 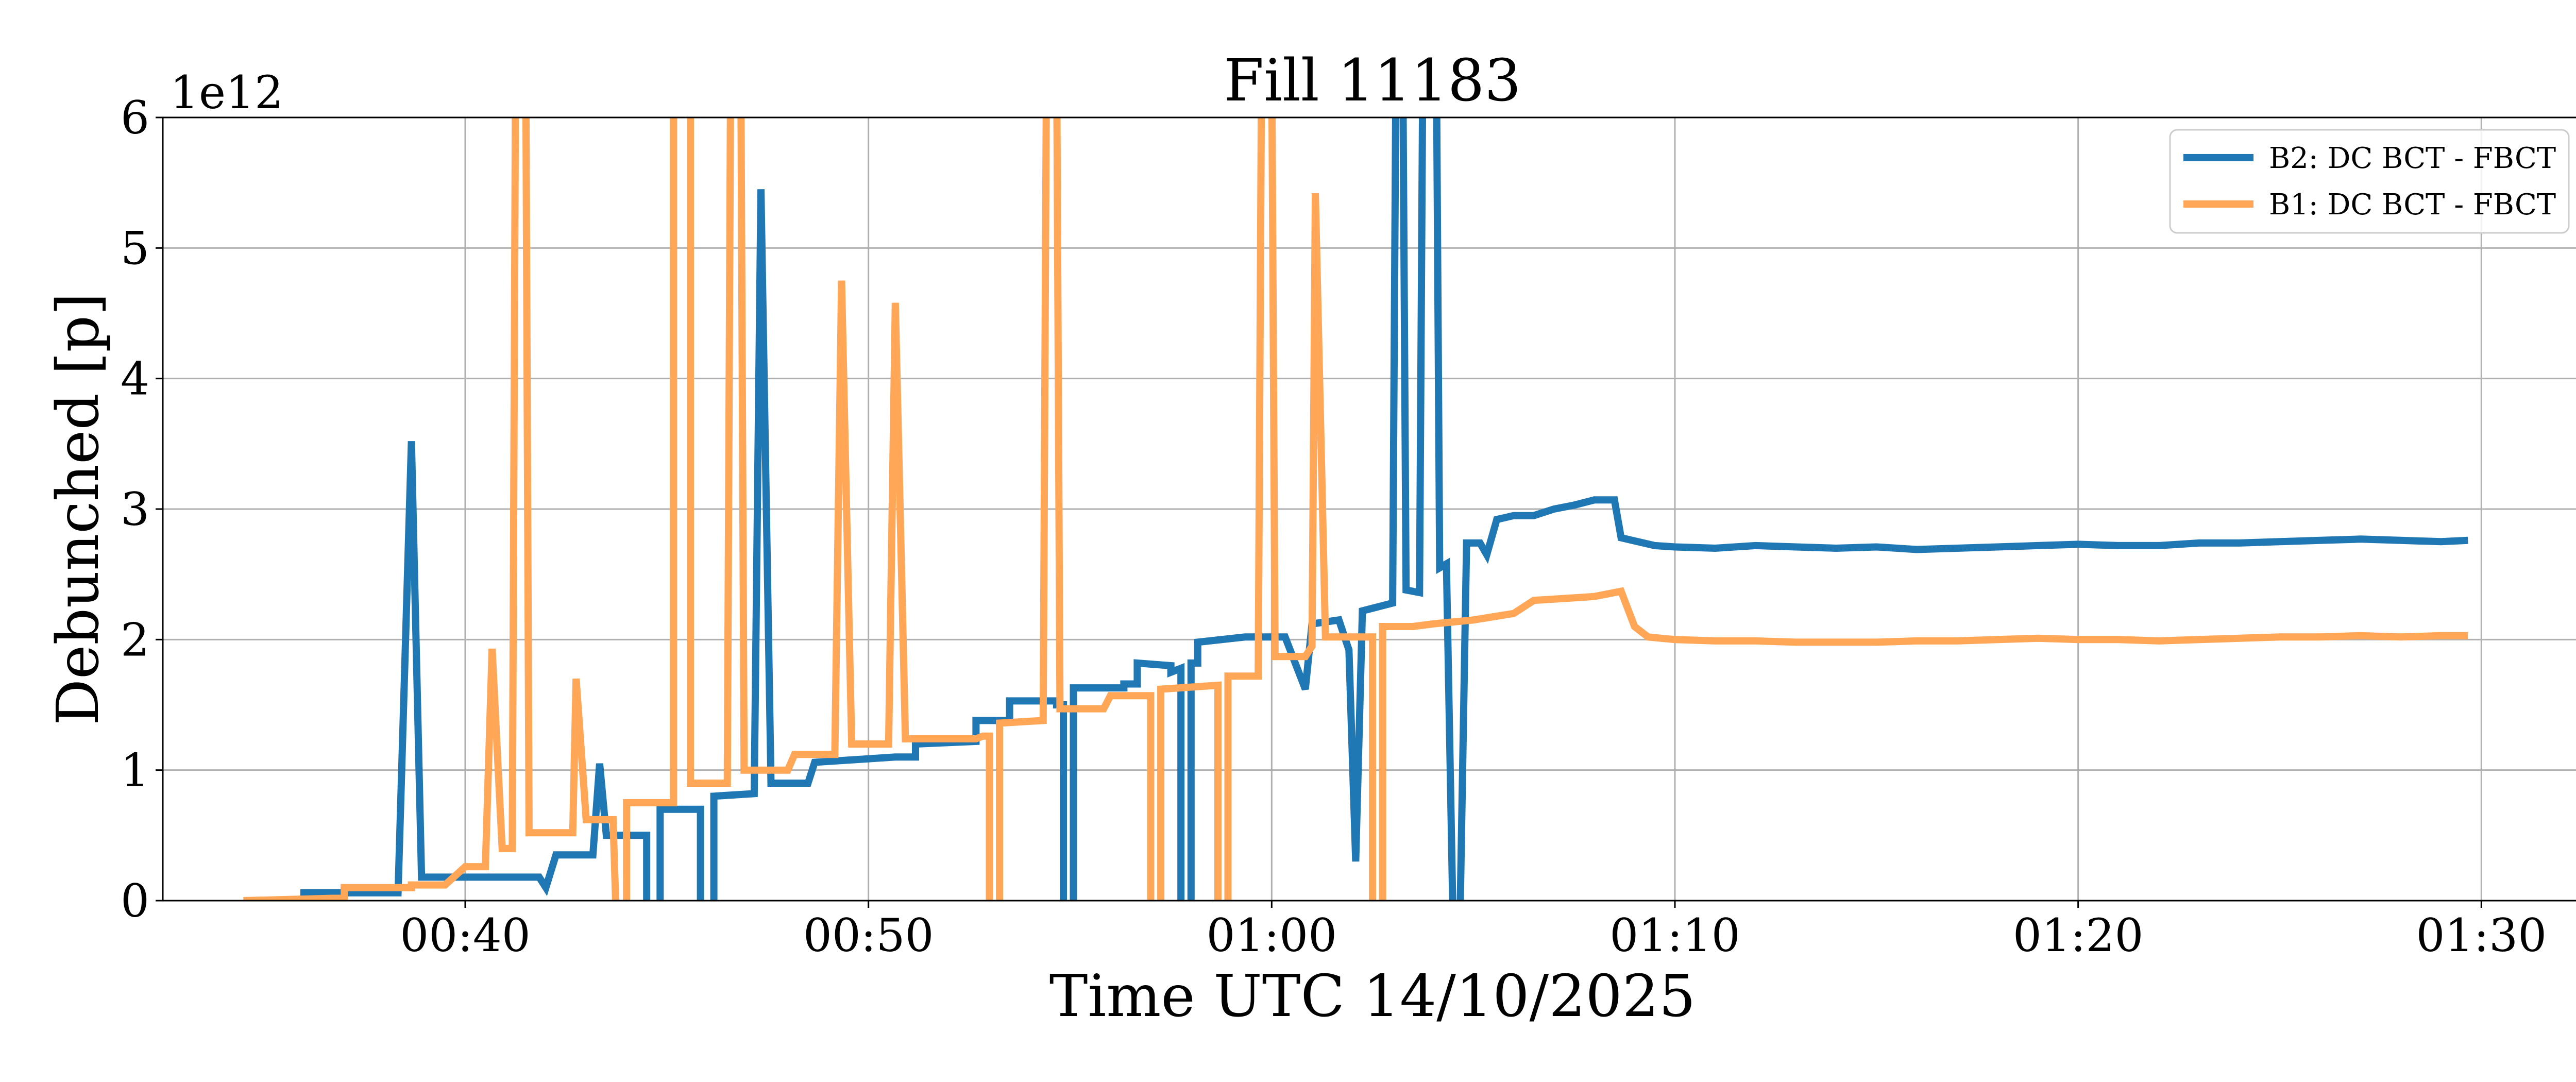 I want to click on y-tick-label: 3, so click(x=135, y=509).